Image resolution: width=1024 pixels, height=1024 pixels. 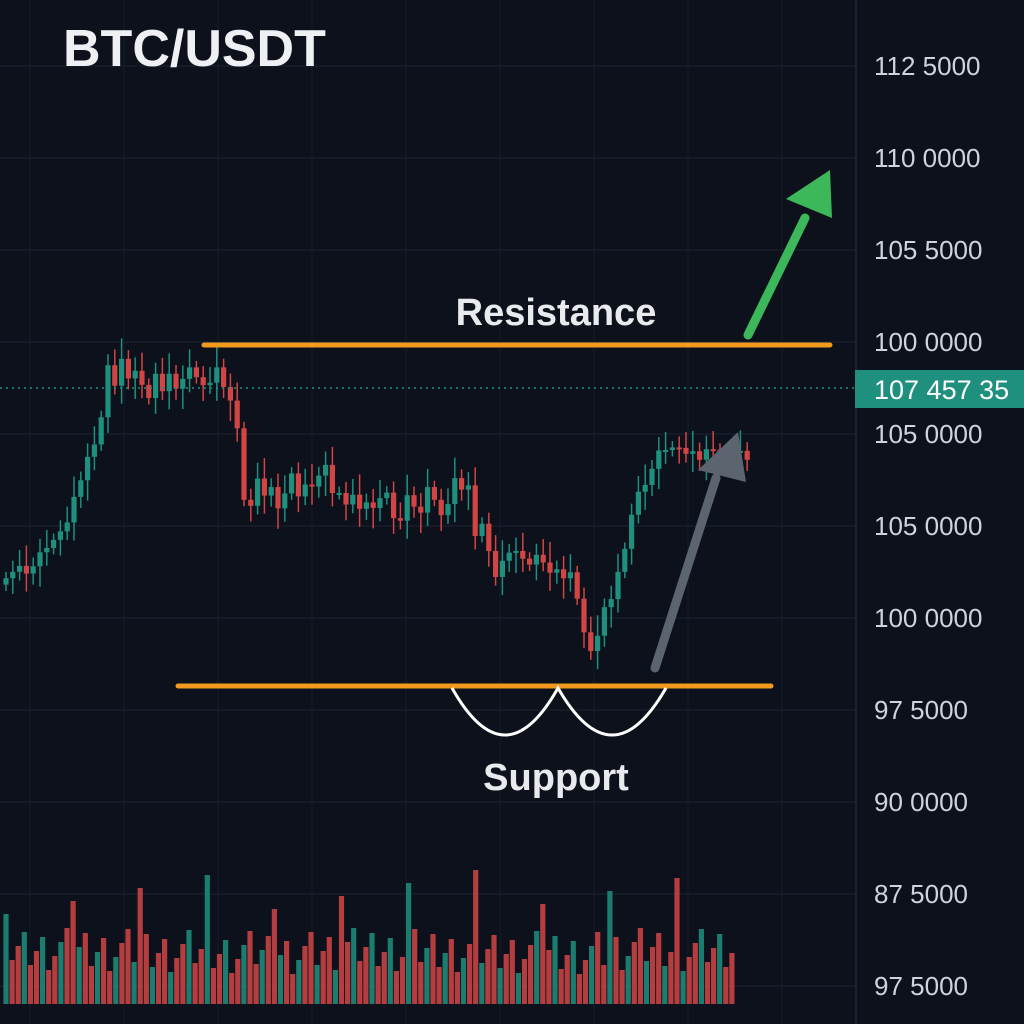 What do you see at coordinates (698, 552) in the screenshot?
I see `projection-arrow` at bounding box center [698, 552].